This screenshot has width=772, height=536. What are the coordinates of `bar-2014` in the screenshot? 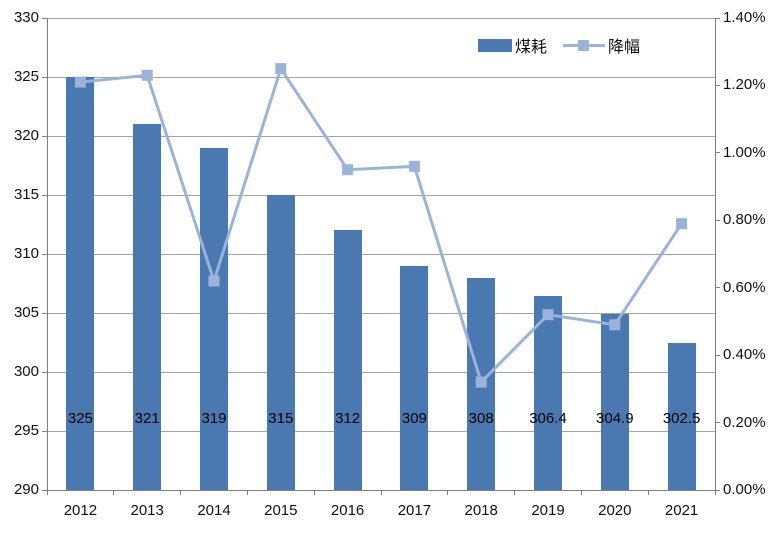 It's located at (214, 318).